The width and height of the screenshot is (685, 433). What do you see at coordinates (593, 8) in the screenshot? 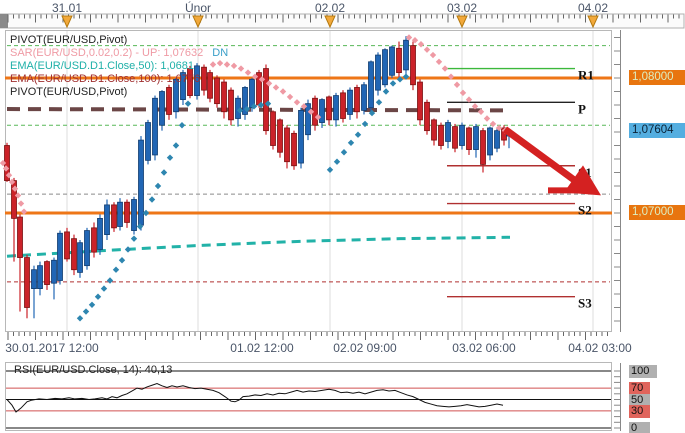
I see `timeline-date-04.02: 04.02` at bounding box center [593, 8].